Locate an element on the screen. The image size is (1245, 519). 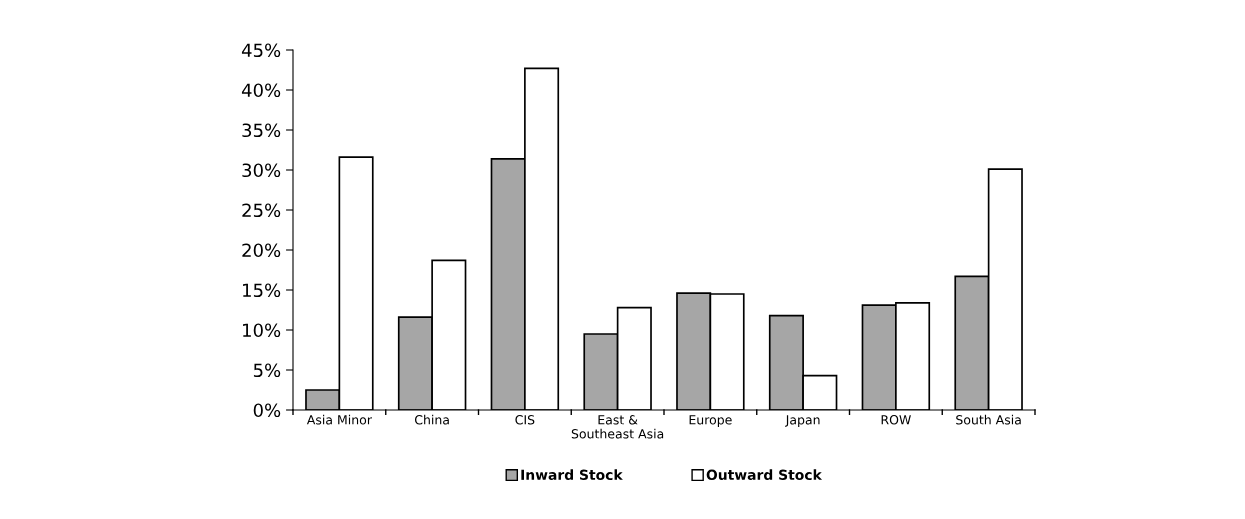
y-tick-label: 10% is located at coordinates (262, 330).